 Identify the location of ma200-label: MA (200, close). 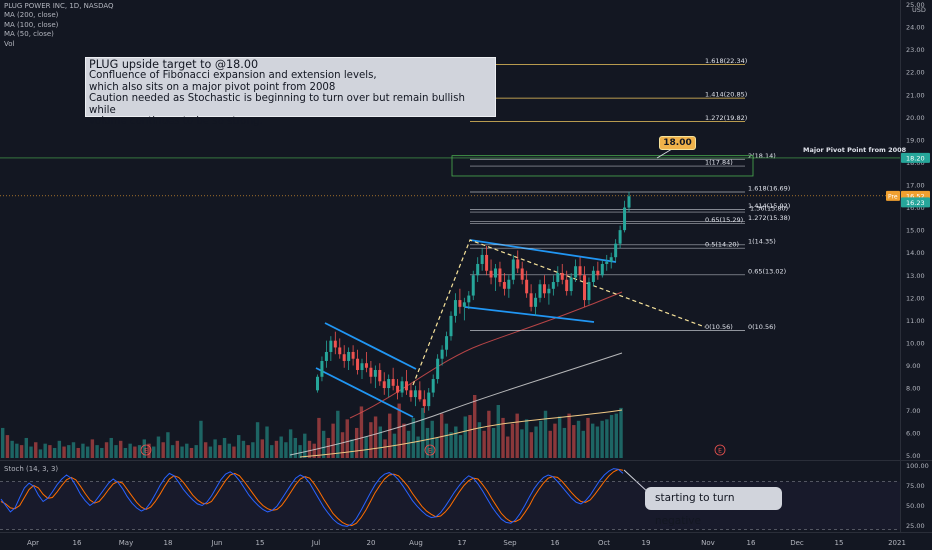
(31, 15).